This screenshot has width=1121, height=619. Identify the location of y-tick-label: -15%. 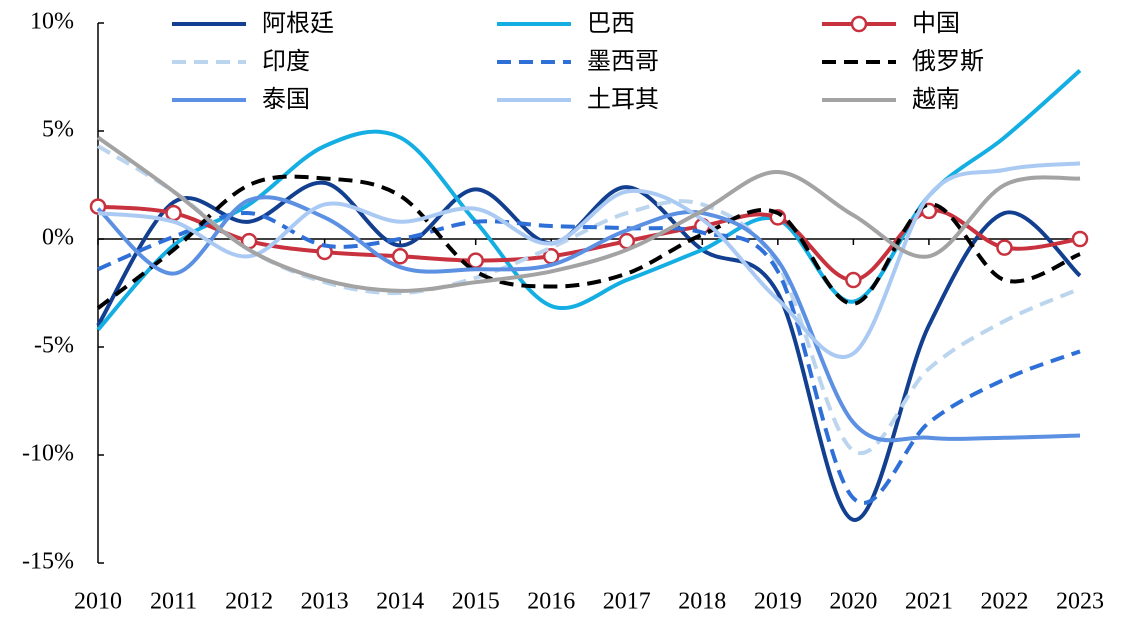
(48, 562).